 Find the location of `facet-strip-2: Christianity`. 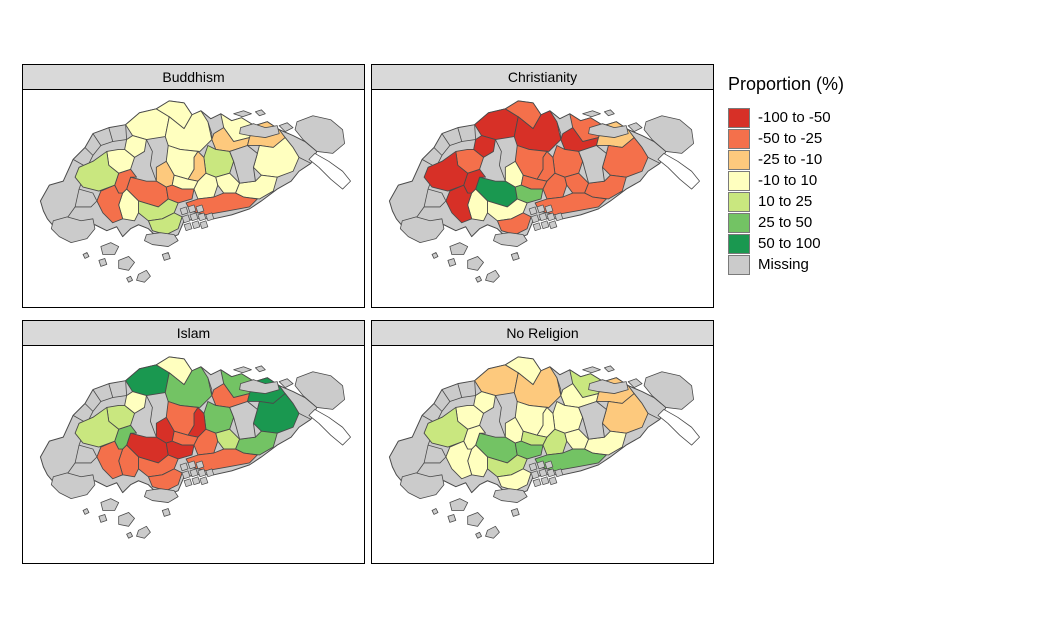

facet-strip-2: Christianity is located at coordinates (542, 77).